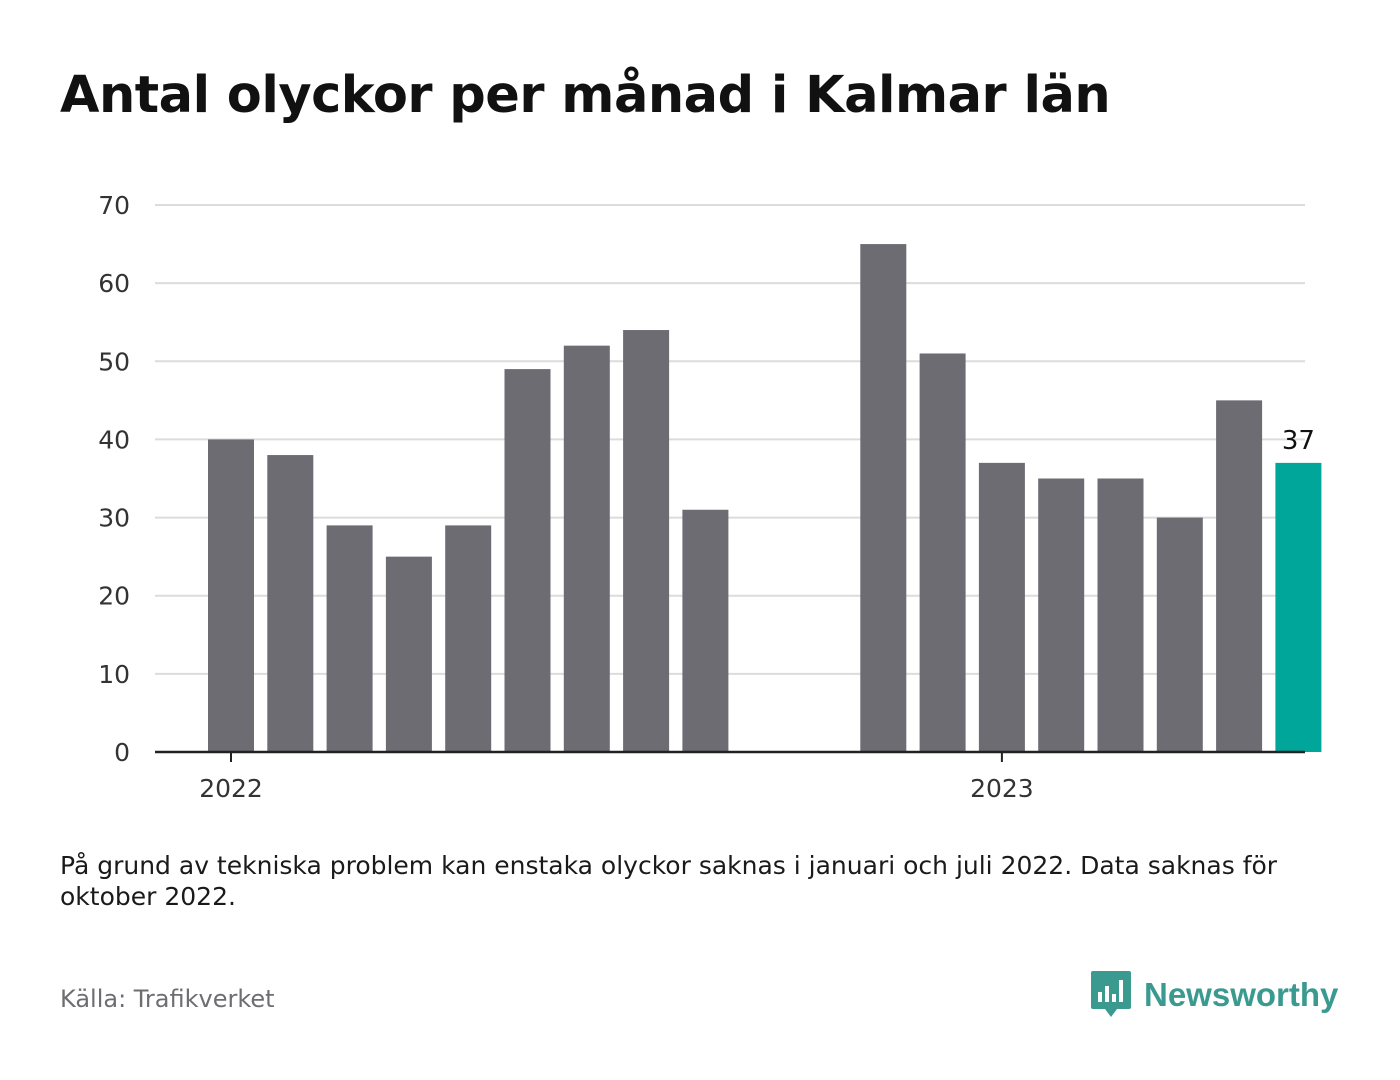 The height and width of the screenshot is (1080, 1400). Describe the element at coordinates (114, 674) in the screenshot. I see `y-tick-label: 10` at that location.